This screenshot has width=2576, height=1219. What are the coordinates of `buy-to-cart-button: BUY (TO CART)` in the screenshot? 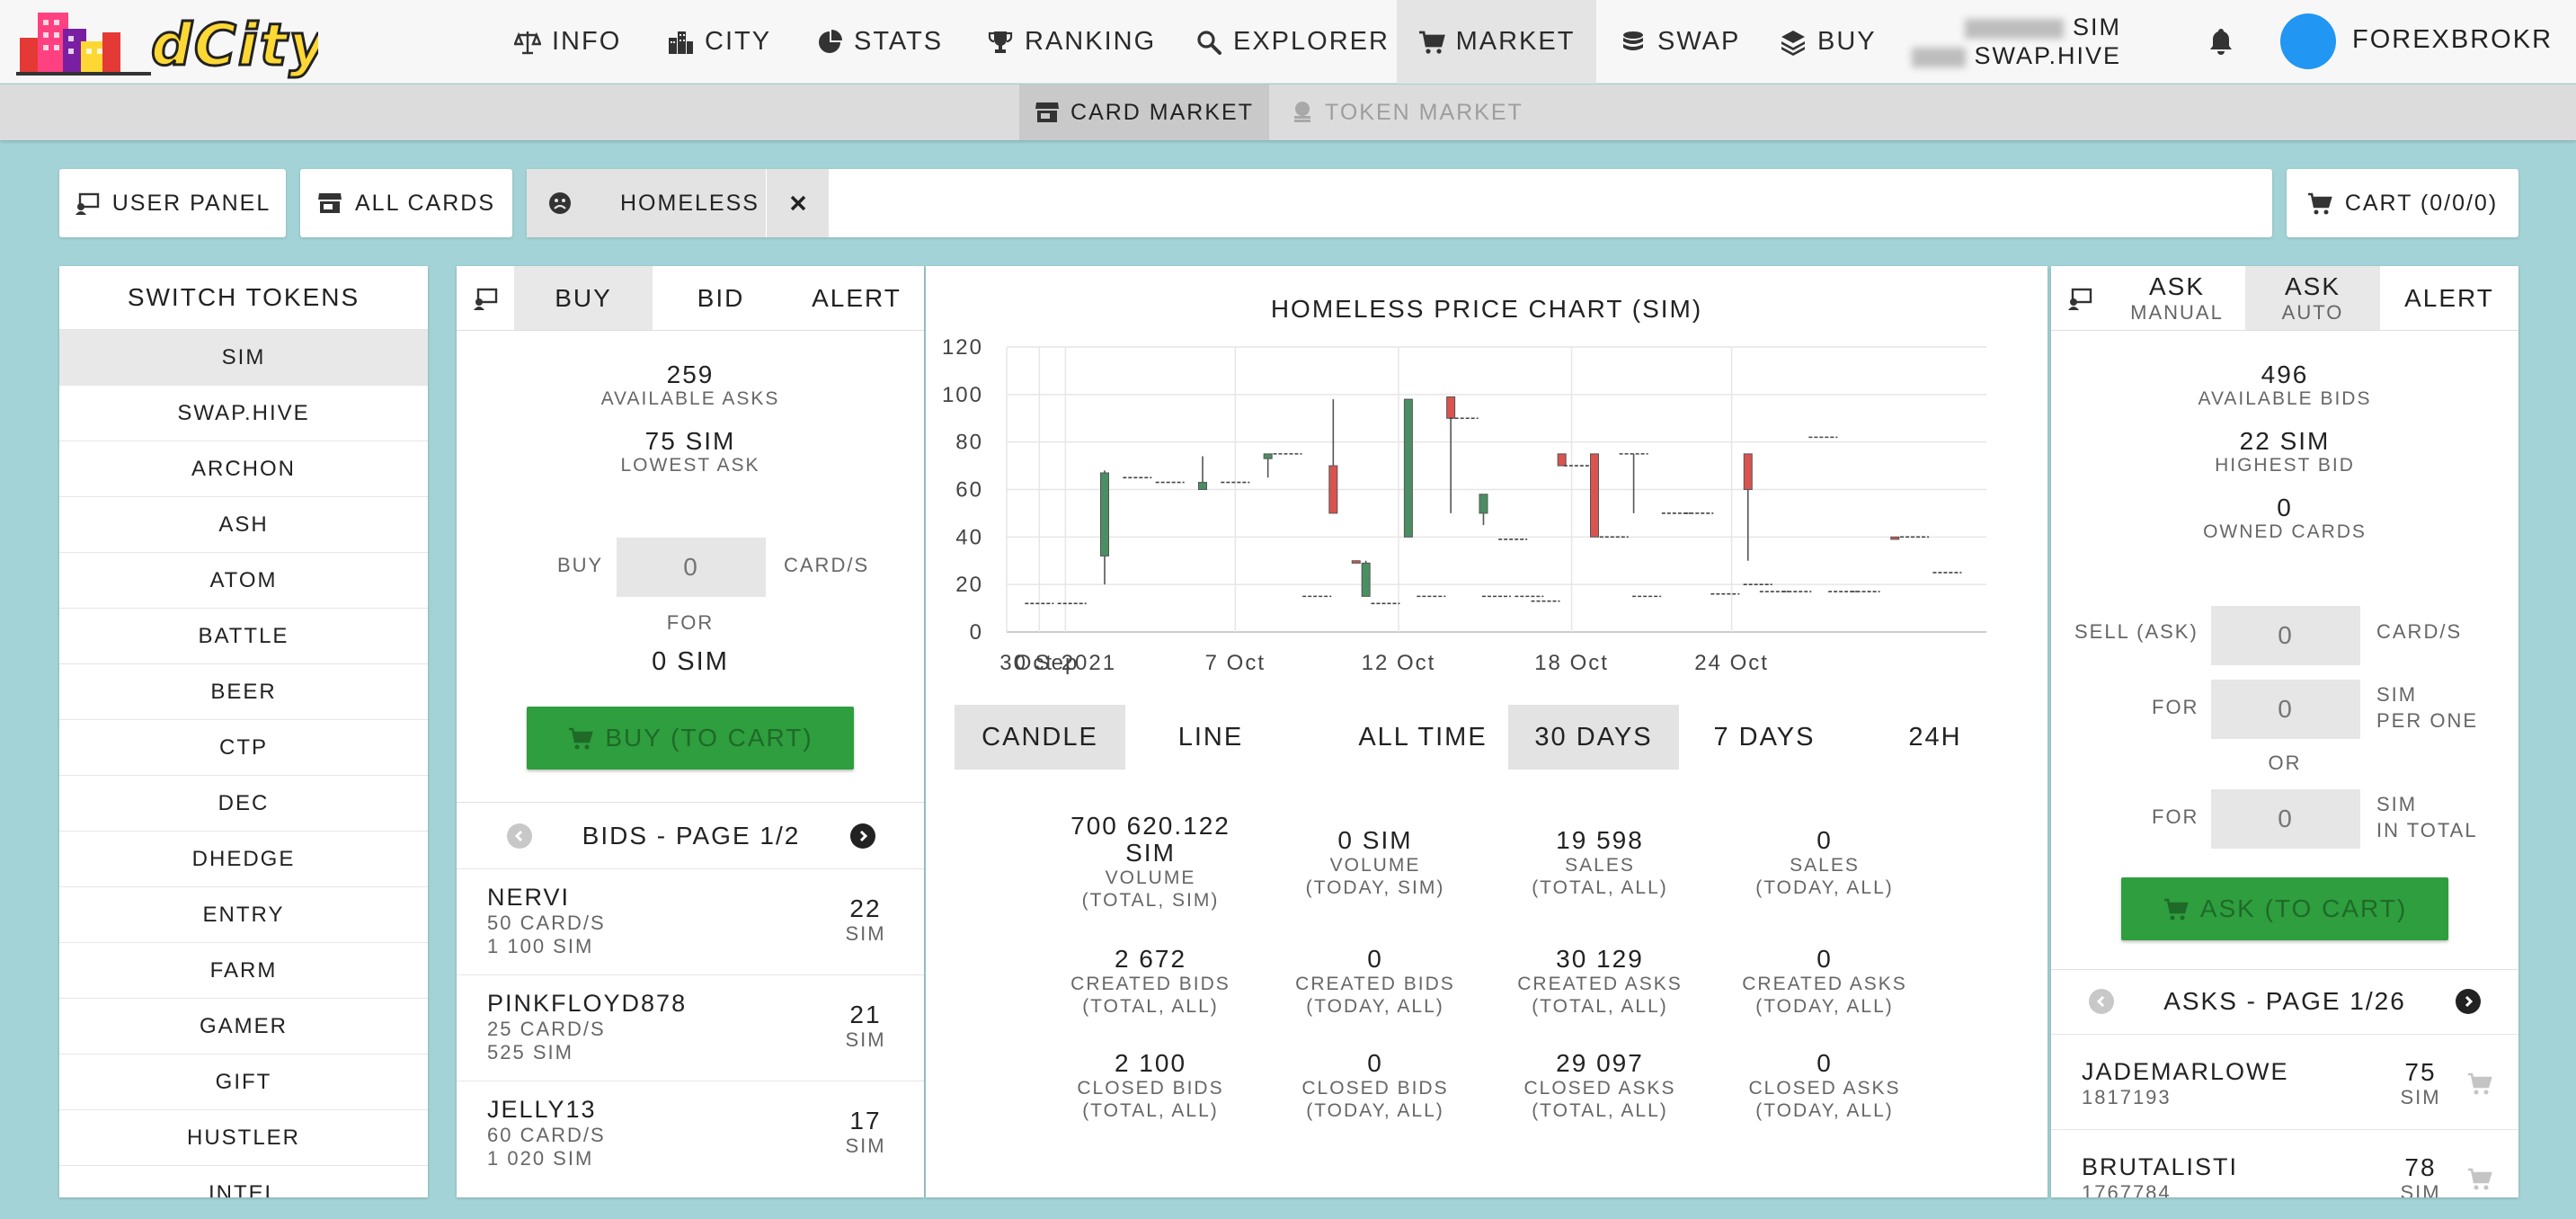 It's located at (690, 738).